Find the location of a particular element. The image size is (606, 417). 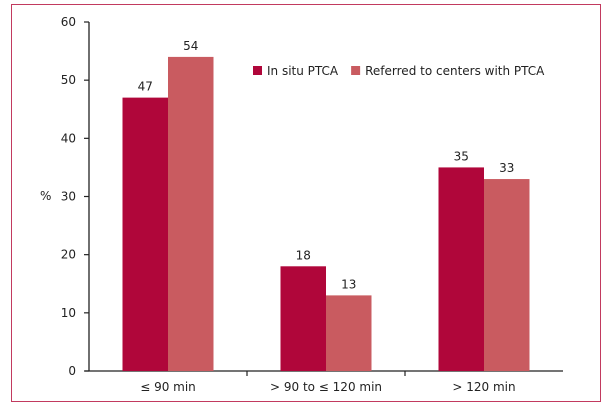

y-tick-label: 10 is located at coordinates (68, 313).